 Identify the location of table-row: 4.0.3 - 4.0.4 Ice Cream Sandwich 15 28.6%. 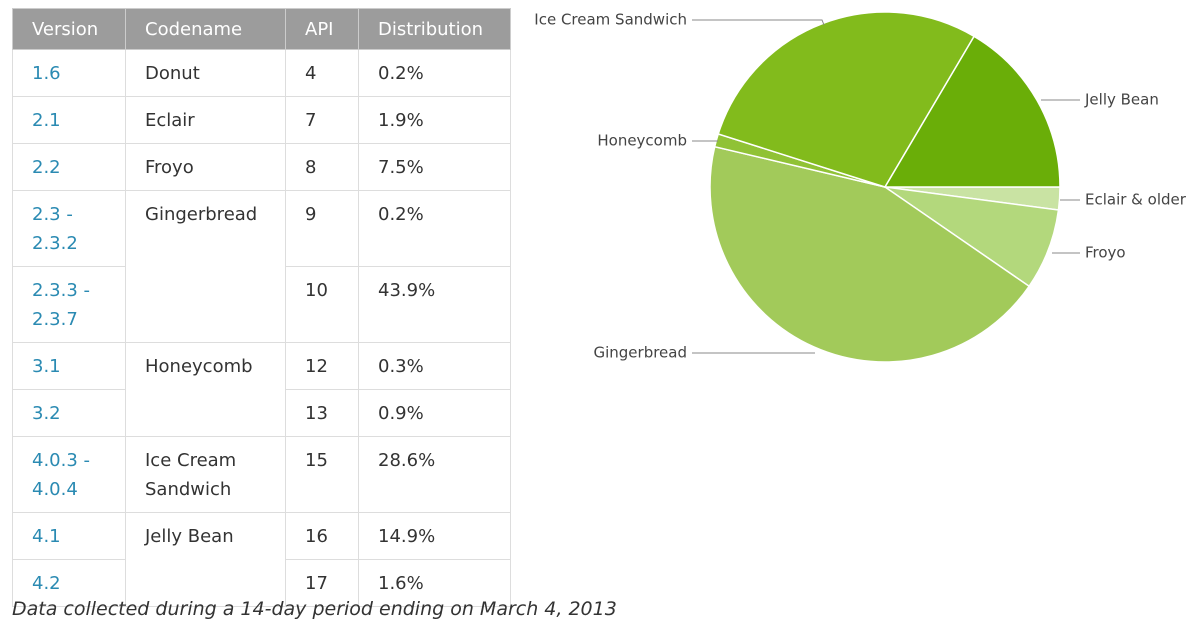
(261, 474).